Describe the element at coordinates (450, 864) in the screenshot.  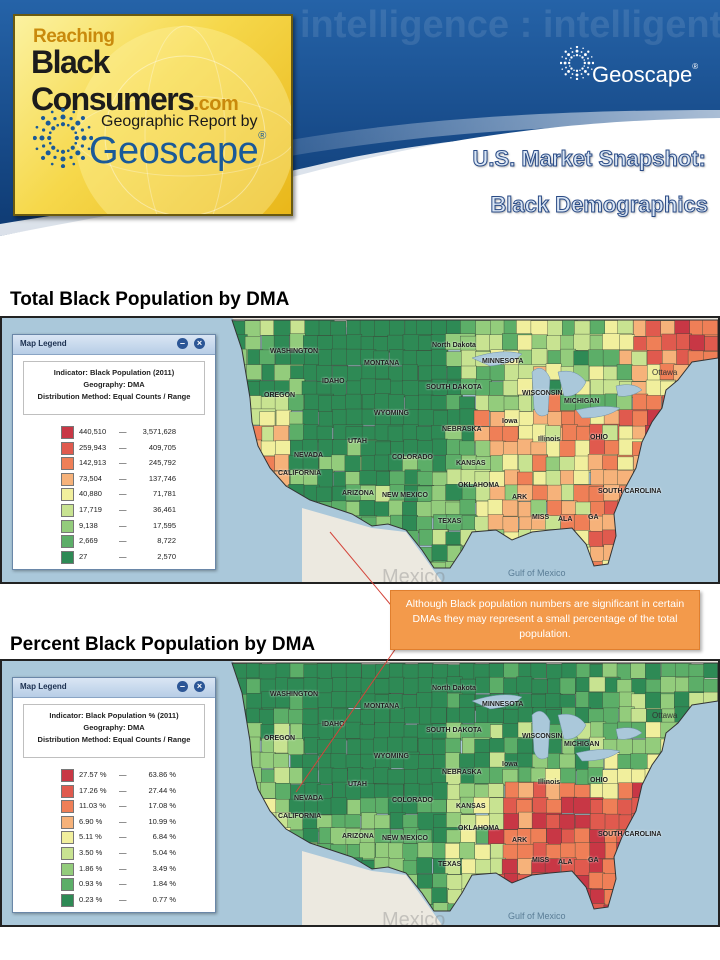
I see `state-label-texas: TEXAS` at that location.